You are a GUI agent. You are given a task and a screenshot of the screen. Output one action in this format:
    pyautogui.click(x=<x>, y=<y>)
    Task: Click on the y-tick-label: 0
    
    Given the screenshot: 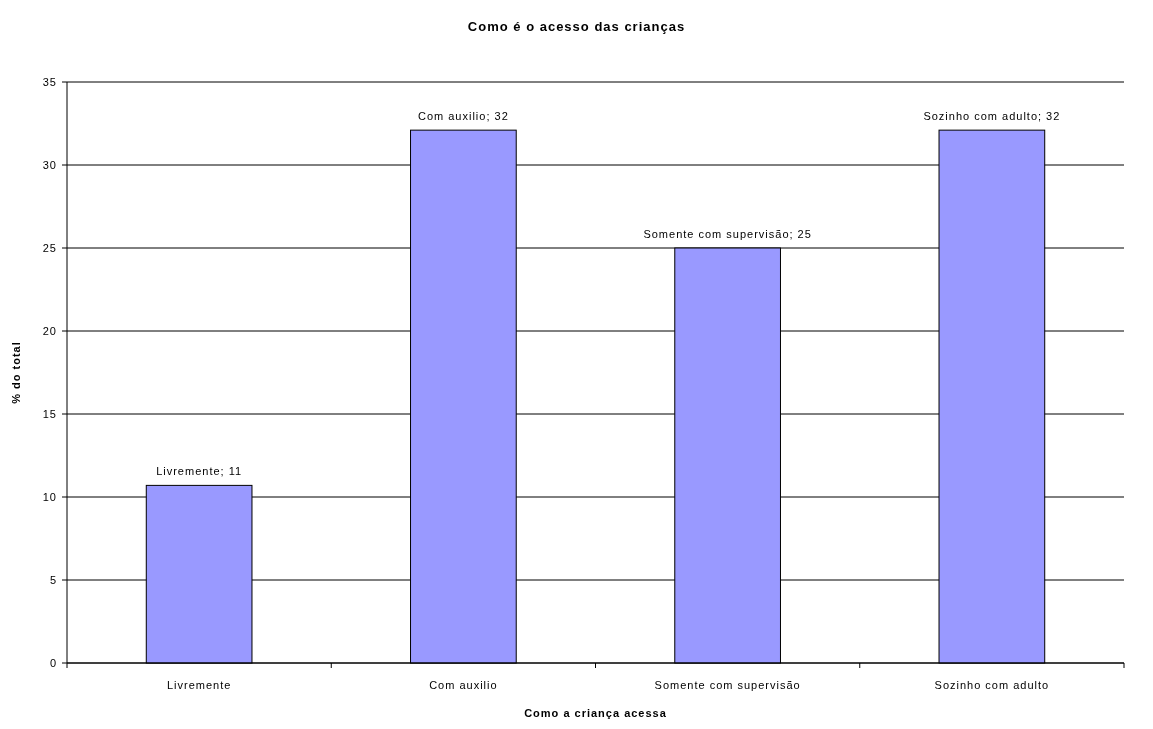 What is the action you would take?
    pyautogui.click(x=53, y=662)
    